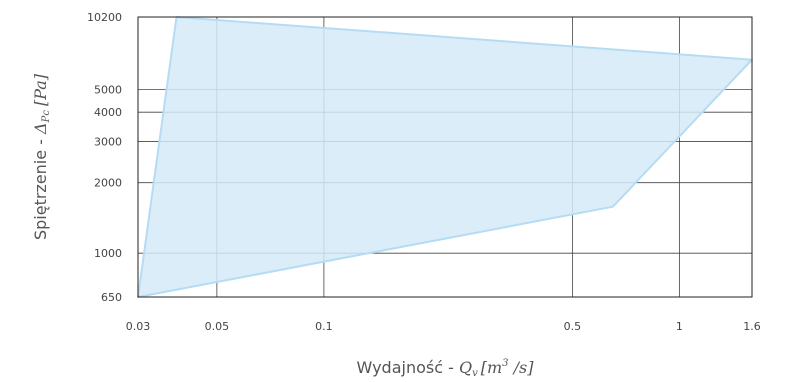  What do you see at coordinates (40, 128) in the screenshot?
I see `y-axis-title-symbol: Δ` at bounding box center [40, 128].